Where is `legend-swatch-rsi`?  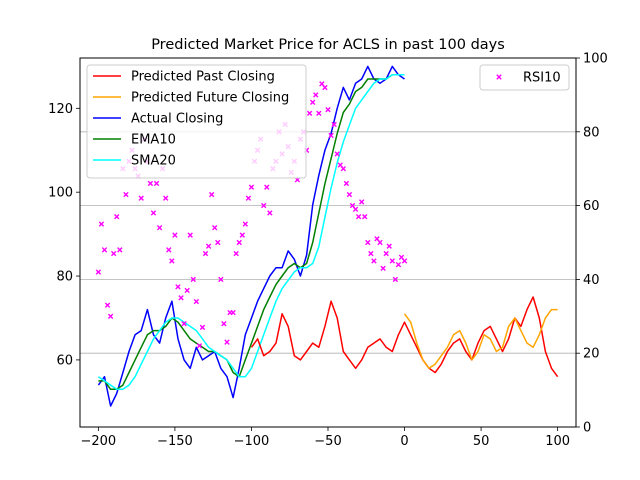 legend-swatch-rsi is located at coordinates (499, 77).